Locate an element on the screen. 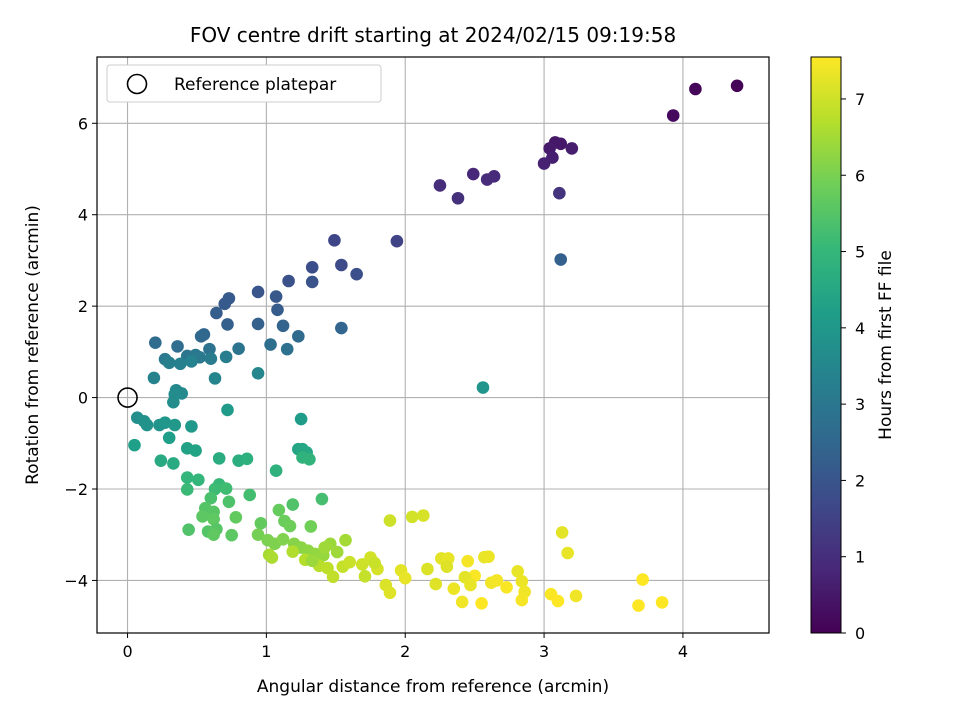  colorbar-tick-label: 7 is located at coordinates (860, 99).